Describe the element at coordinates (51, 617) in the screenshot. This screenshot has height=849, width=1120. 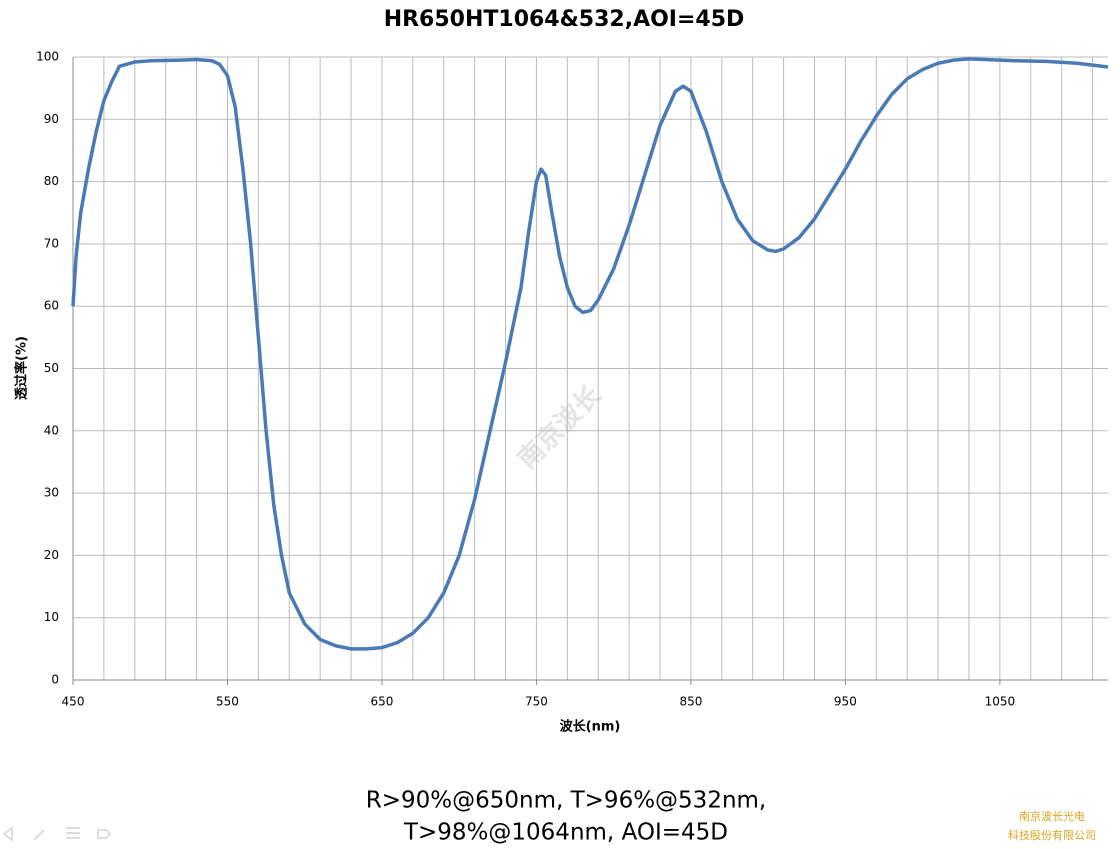
I see `y-tick-label: 10` at that location.